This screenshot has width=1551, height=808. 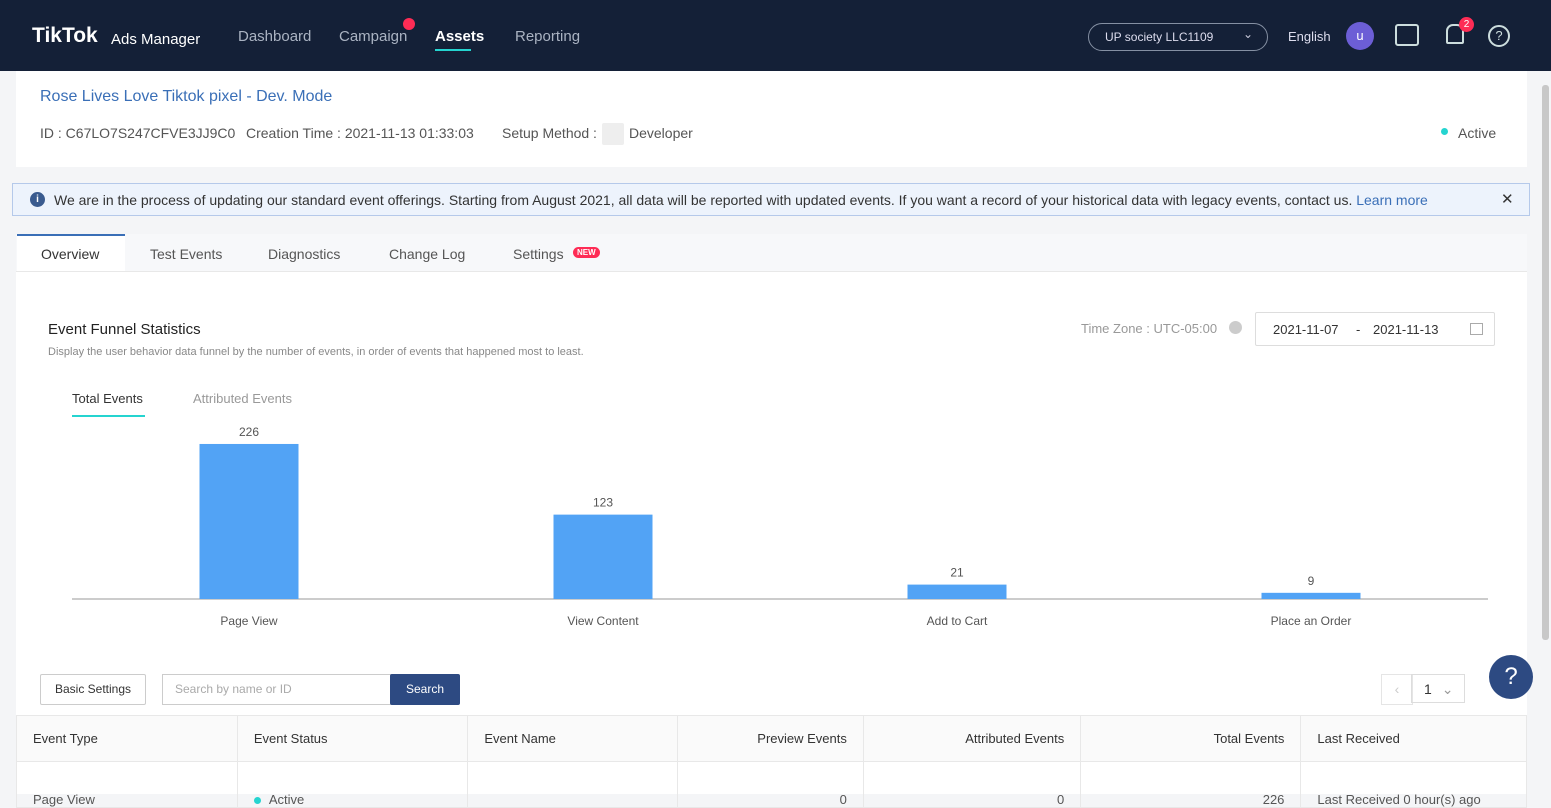 I want to click on nav-item: Dashboard, so click(x=275, y=36).